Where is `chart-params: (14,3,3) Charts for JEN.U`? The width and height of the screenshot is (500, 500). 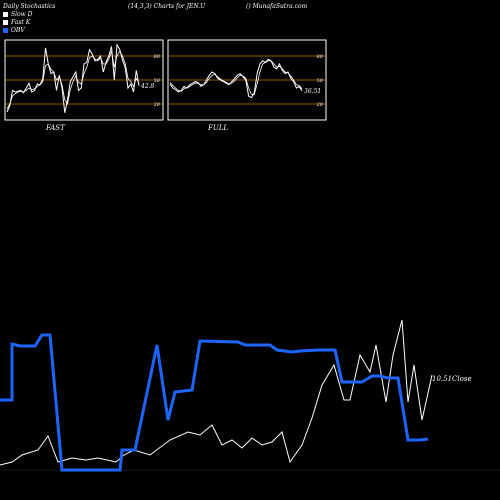 chart-params: (14,3,3) Charts for JEN.U is located at coordinates (167, 6).